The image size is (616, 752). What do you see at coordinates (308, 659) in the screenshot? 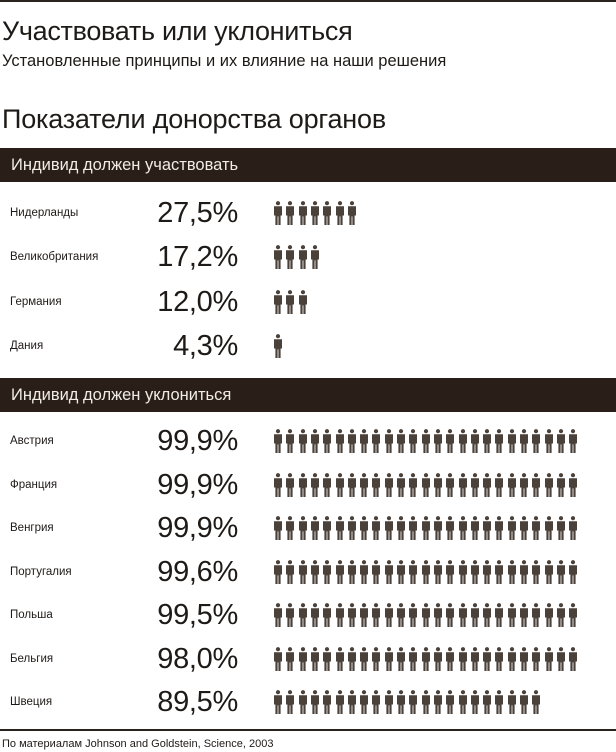
I see `chart-row: Бельгия 98,0%` at bounding box center [308, 659].